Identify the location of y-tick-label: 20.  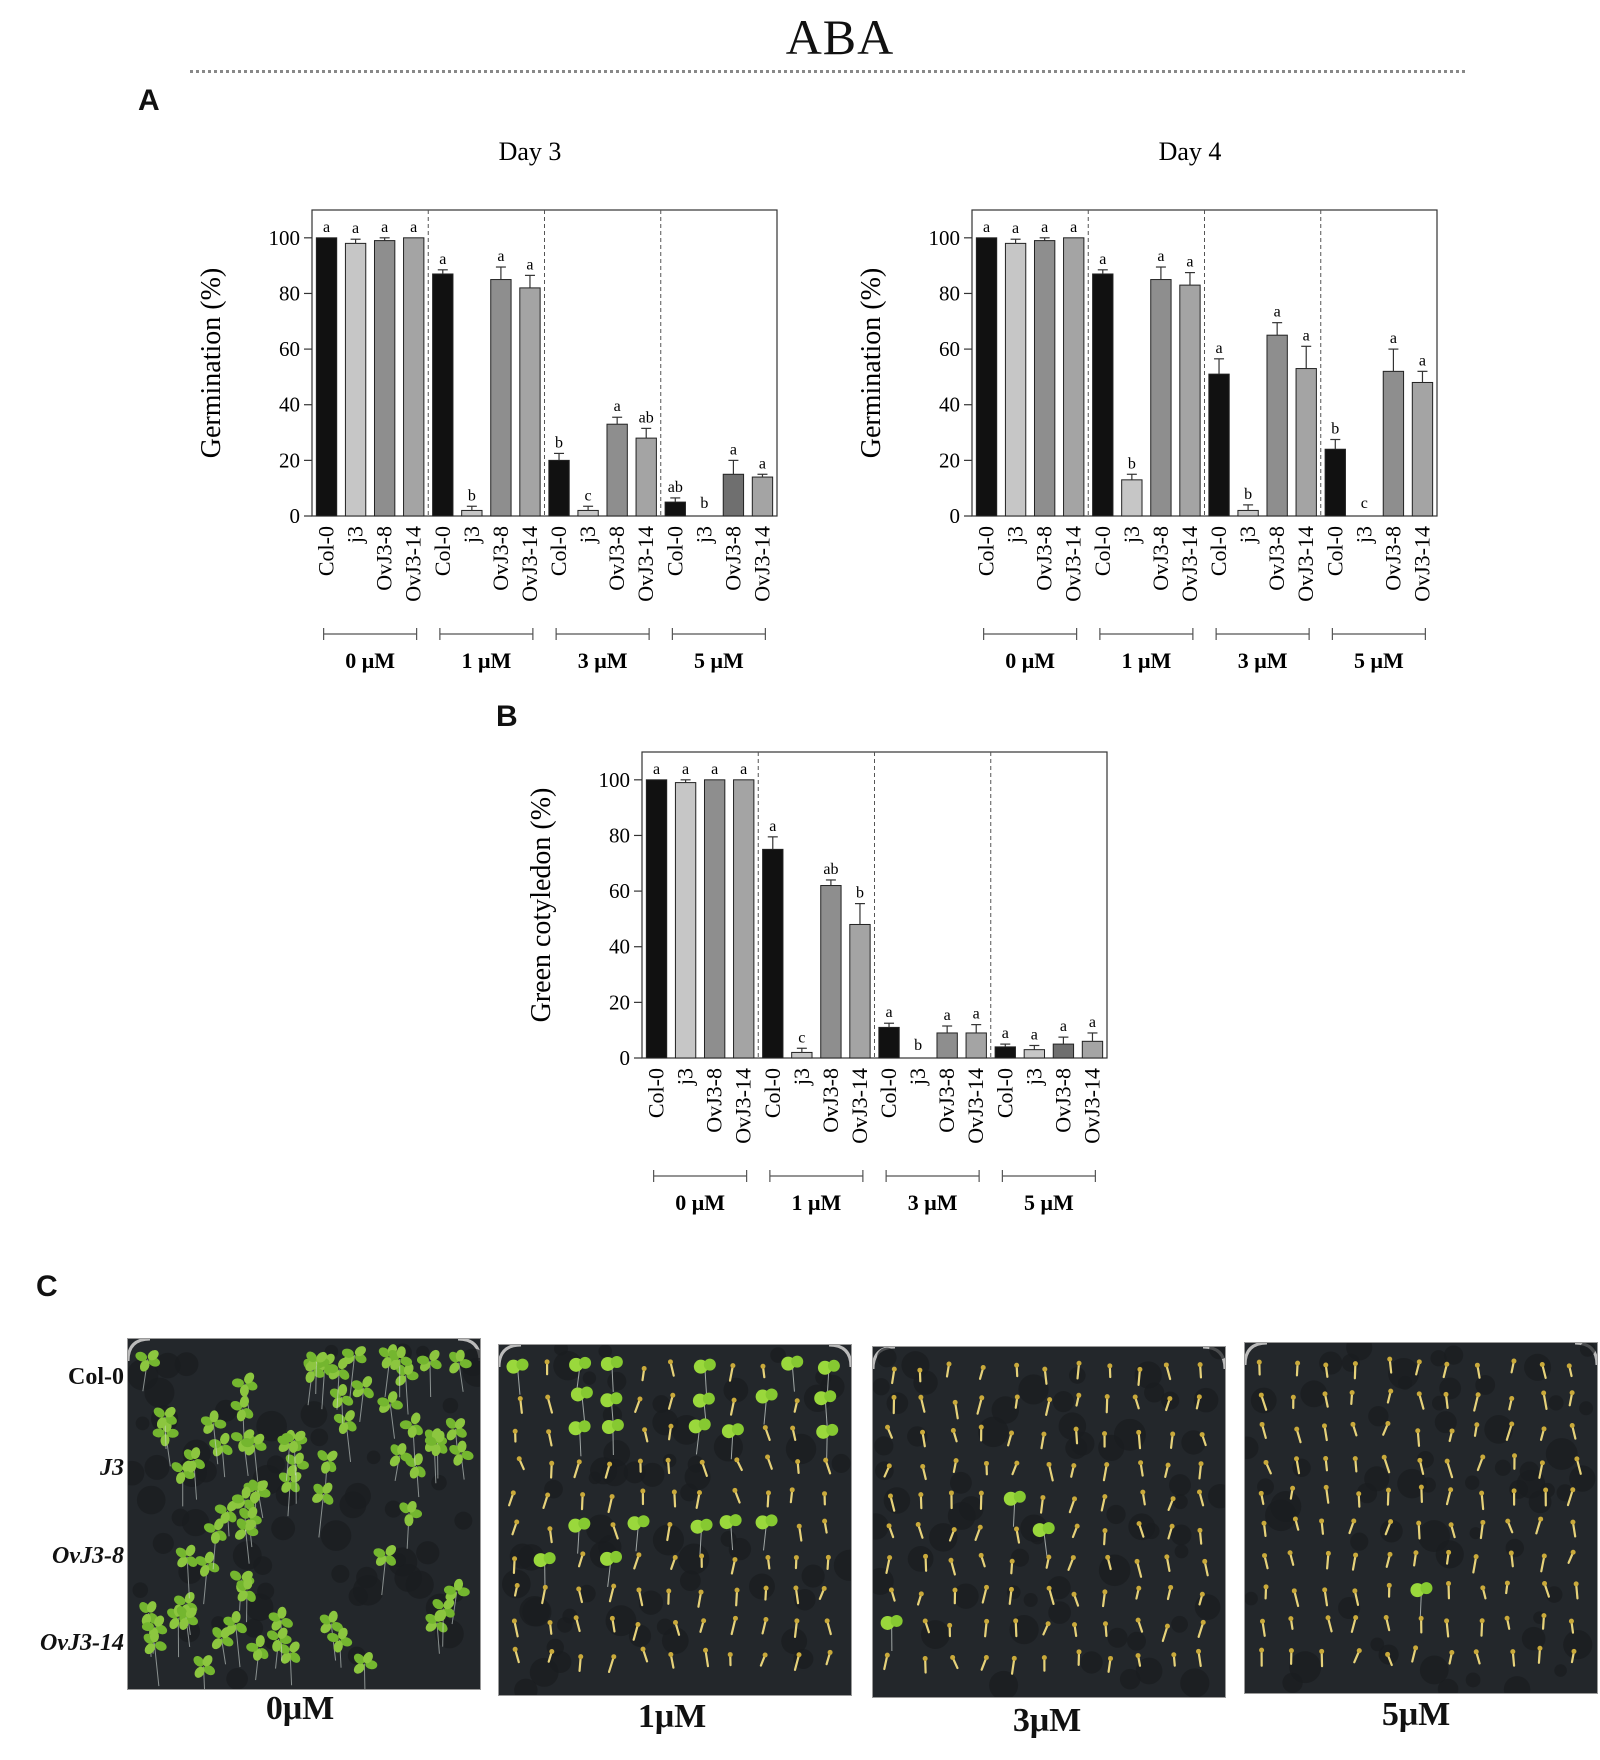
(949, 460).